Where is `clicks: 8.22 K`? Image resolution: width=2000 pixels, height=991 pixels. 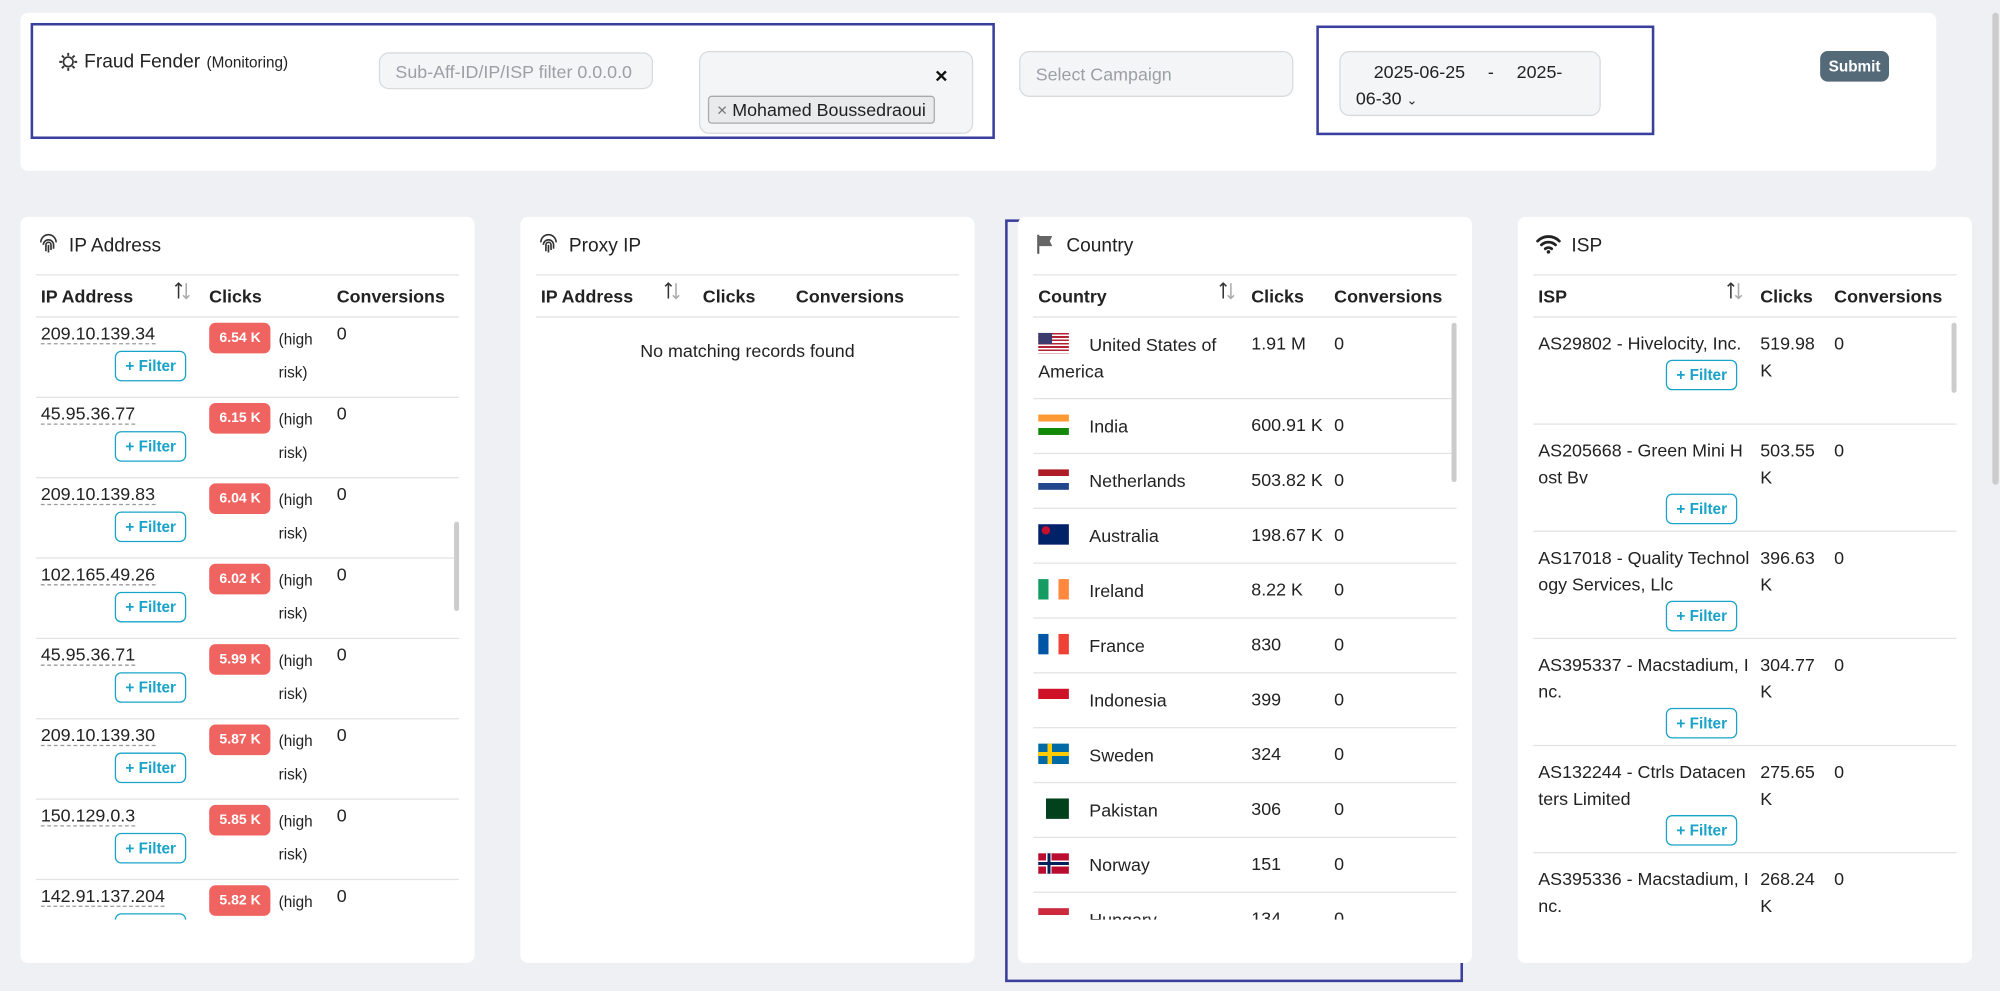
clicks: 8.22 K is located at coordinates (1277, 589).